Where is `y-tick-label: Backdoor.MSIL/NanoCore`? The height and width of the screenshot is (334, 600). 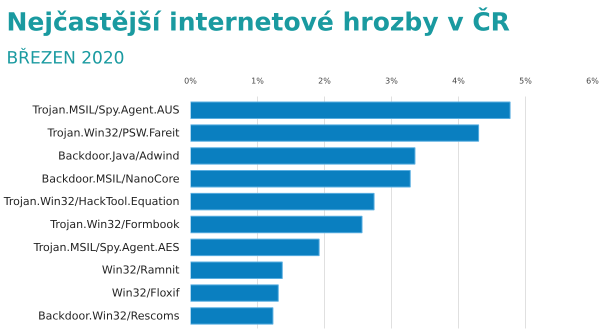 y-tick-label: Backdoor.MSIL/NanoCore is located at coordinates (111, 179).